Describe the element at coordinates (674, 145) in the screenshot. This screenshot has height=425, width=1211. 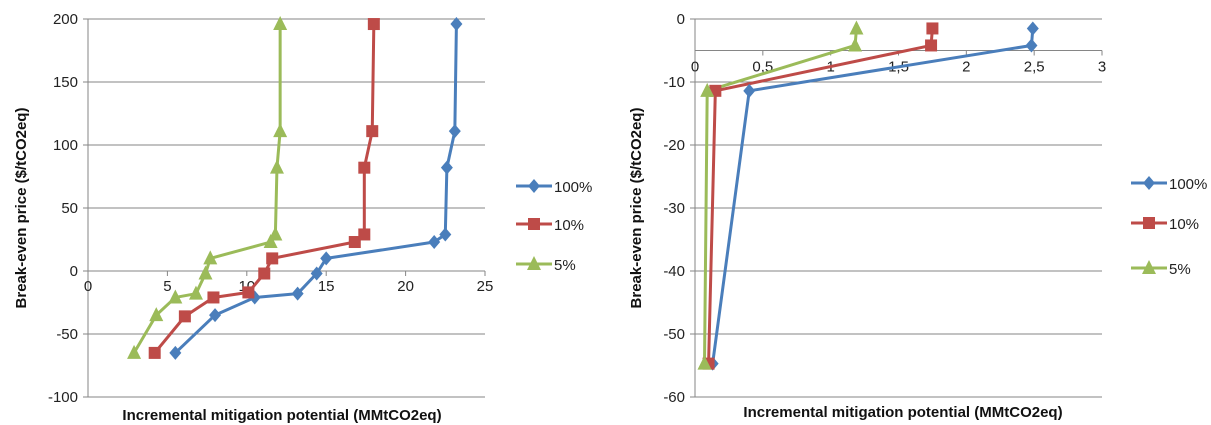
I see `y-tick-label: -20` at that location.